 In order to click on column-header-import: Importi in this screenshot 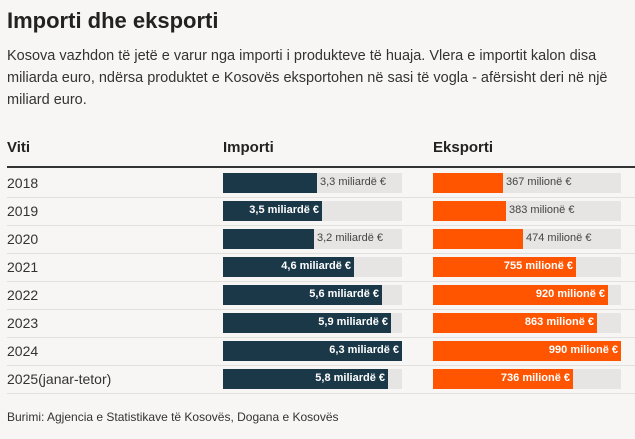, I will do `click(248, 147)`.